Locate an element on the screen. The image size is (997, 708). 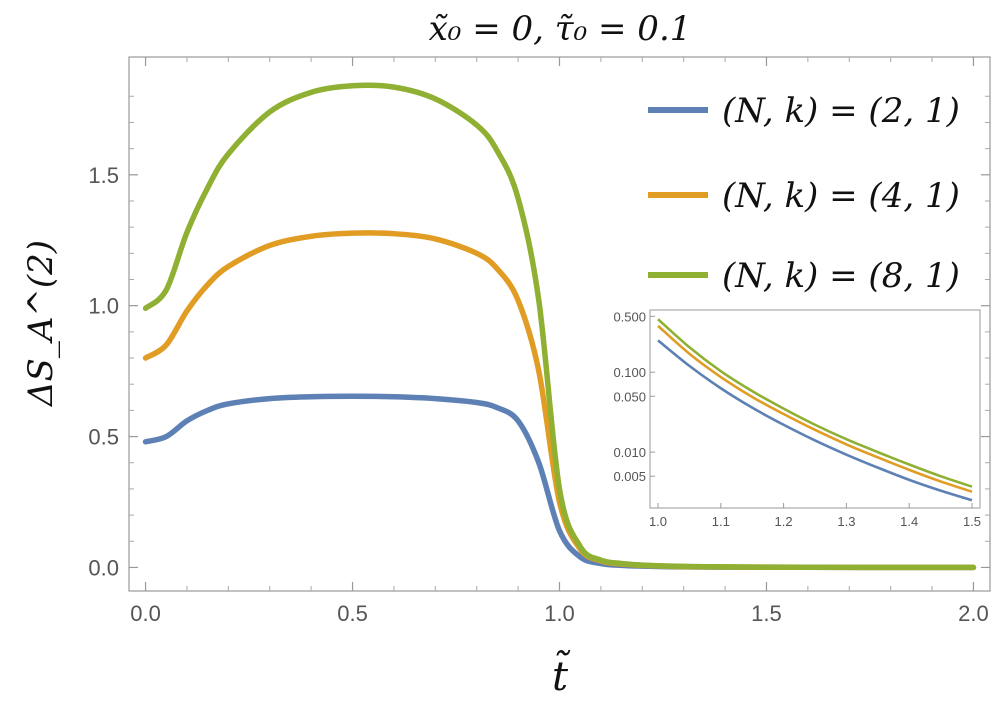
y-tick-label: 1.5 is located at coordinates (103, 175).